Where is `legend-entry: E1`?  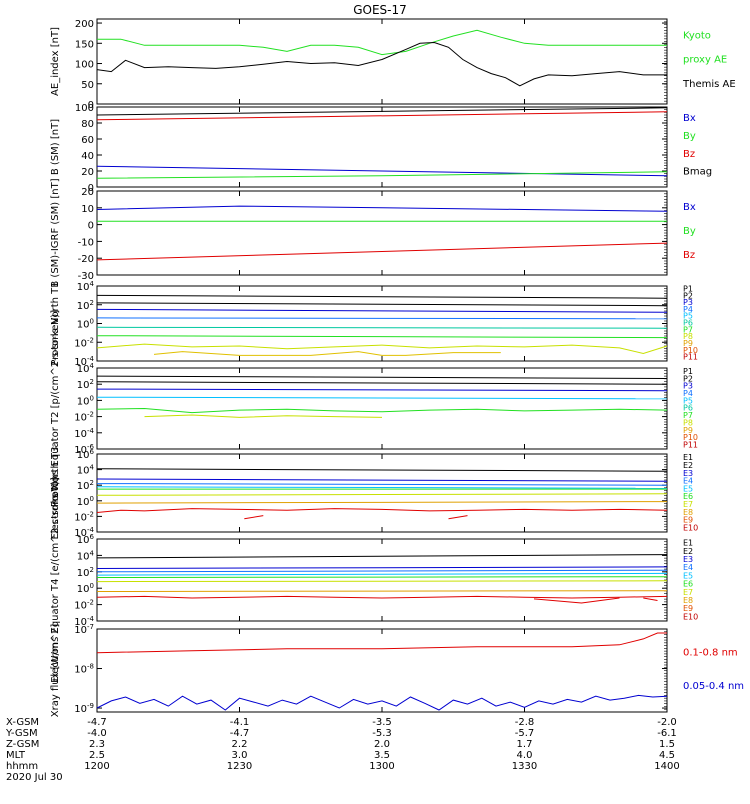 legend-entry: E1 is located at coordinates (688, 543).